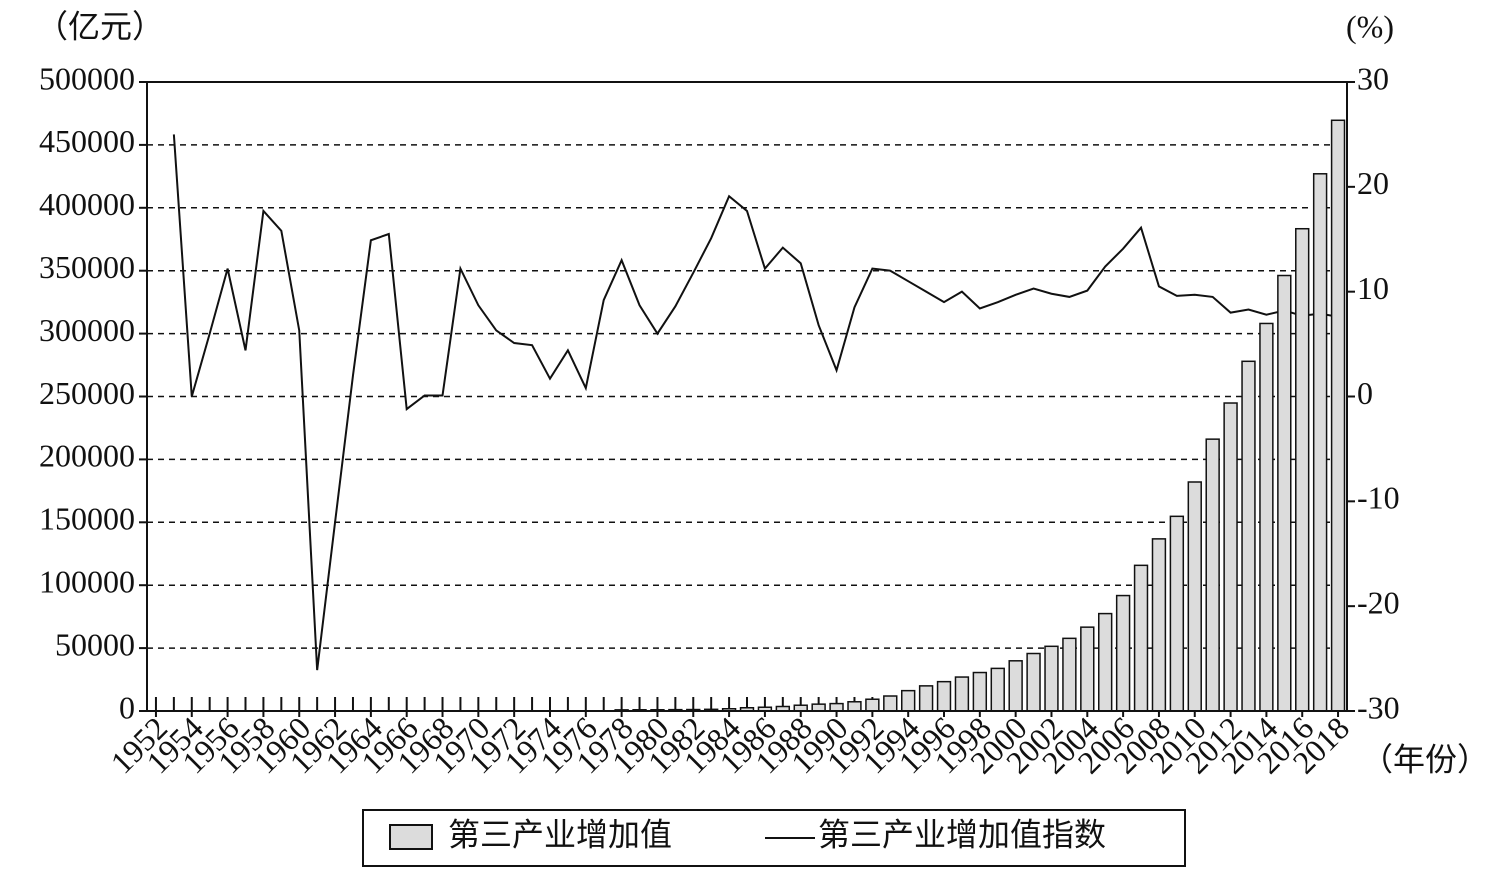  What do you see at coordinates (127, 707) in the screenshot?
I see `y-tick-label: 0` at bounding box center [127, 707].